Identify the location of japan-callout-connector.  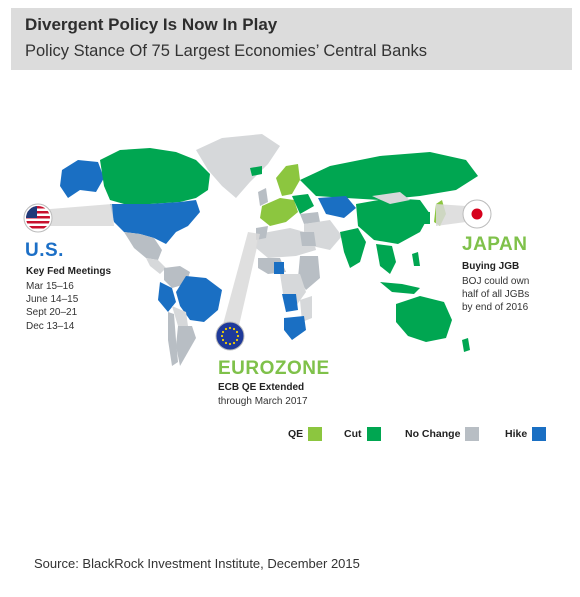
(451, 215).